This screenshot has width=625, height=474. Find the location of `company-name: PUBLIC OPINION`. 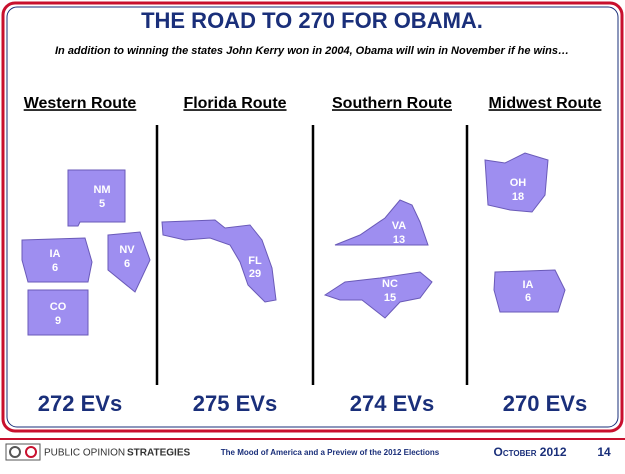

company-name: PUBLIC OPINION is located at coordinates (84, 453).